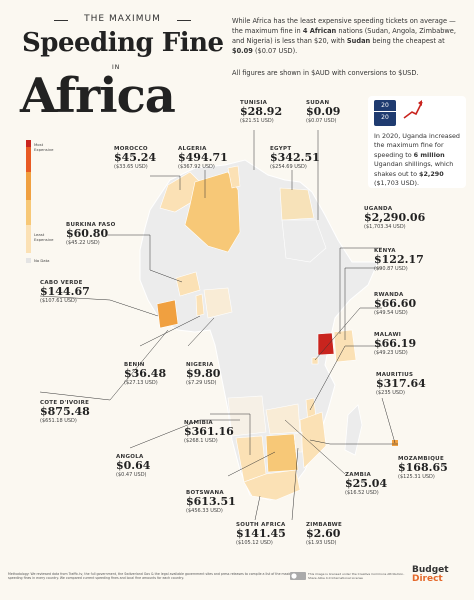 The image size is (474, 600). I want to click on label-cote: COTE D'IVOIRE $875.48 ($651.18 USD), so click(65, 412).